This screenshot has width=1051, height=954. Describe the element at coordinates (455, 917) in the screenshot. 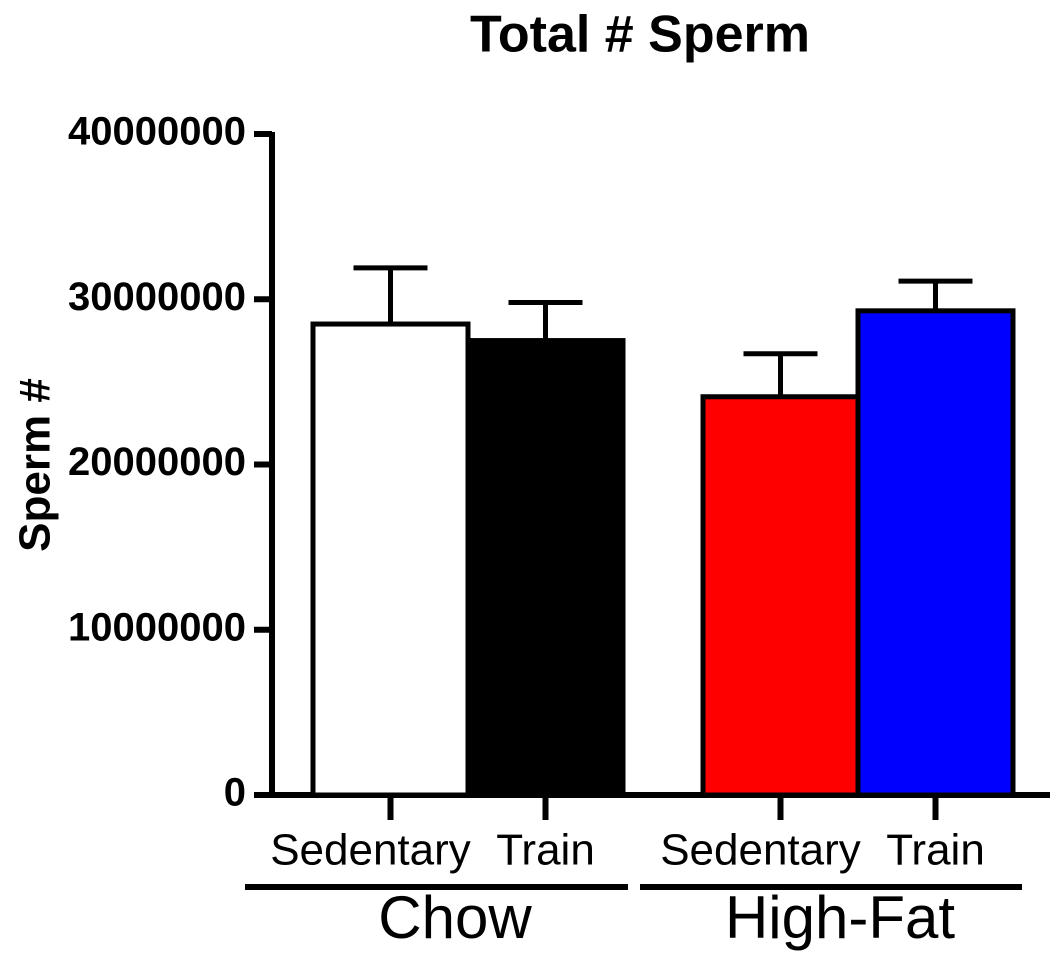

I see `group-label: Chow` at that location.